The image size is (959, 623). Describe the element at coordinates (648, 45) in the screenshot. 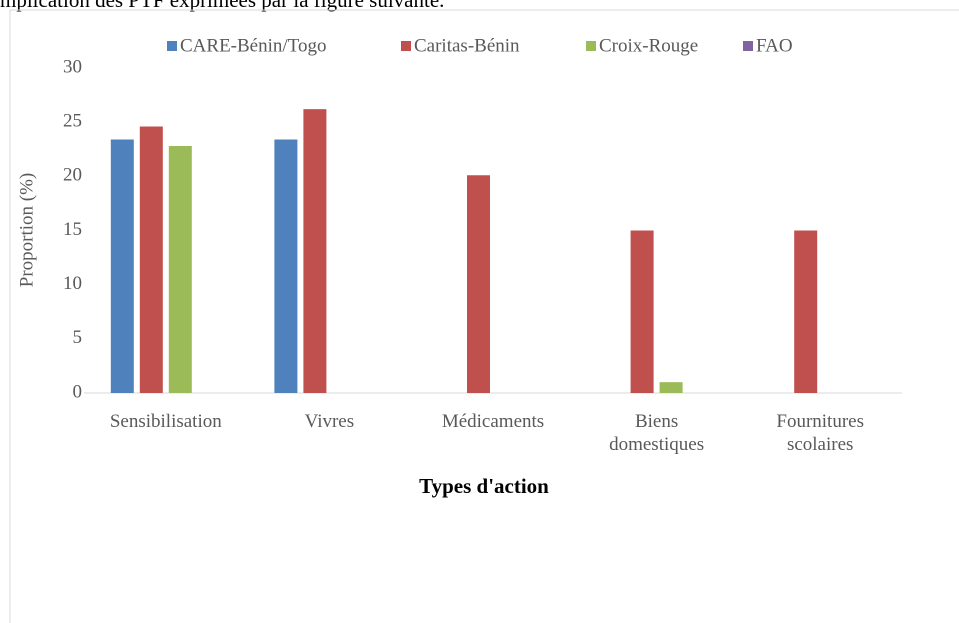

I see `legend-label: Croix-Rouge` at that location.